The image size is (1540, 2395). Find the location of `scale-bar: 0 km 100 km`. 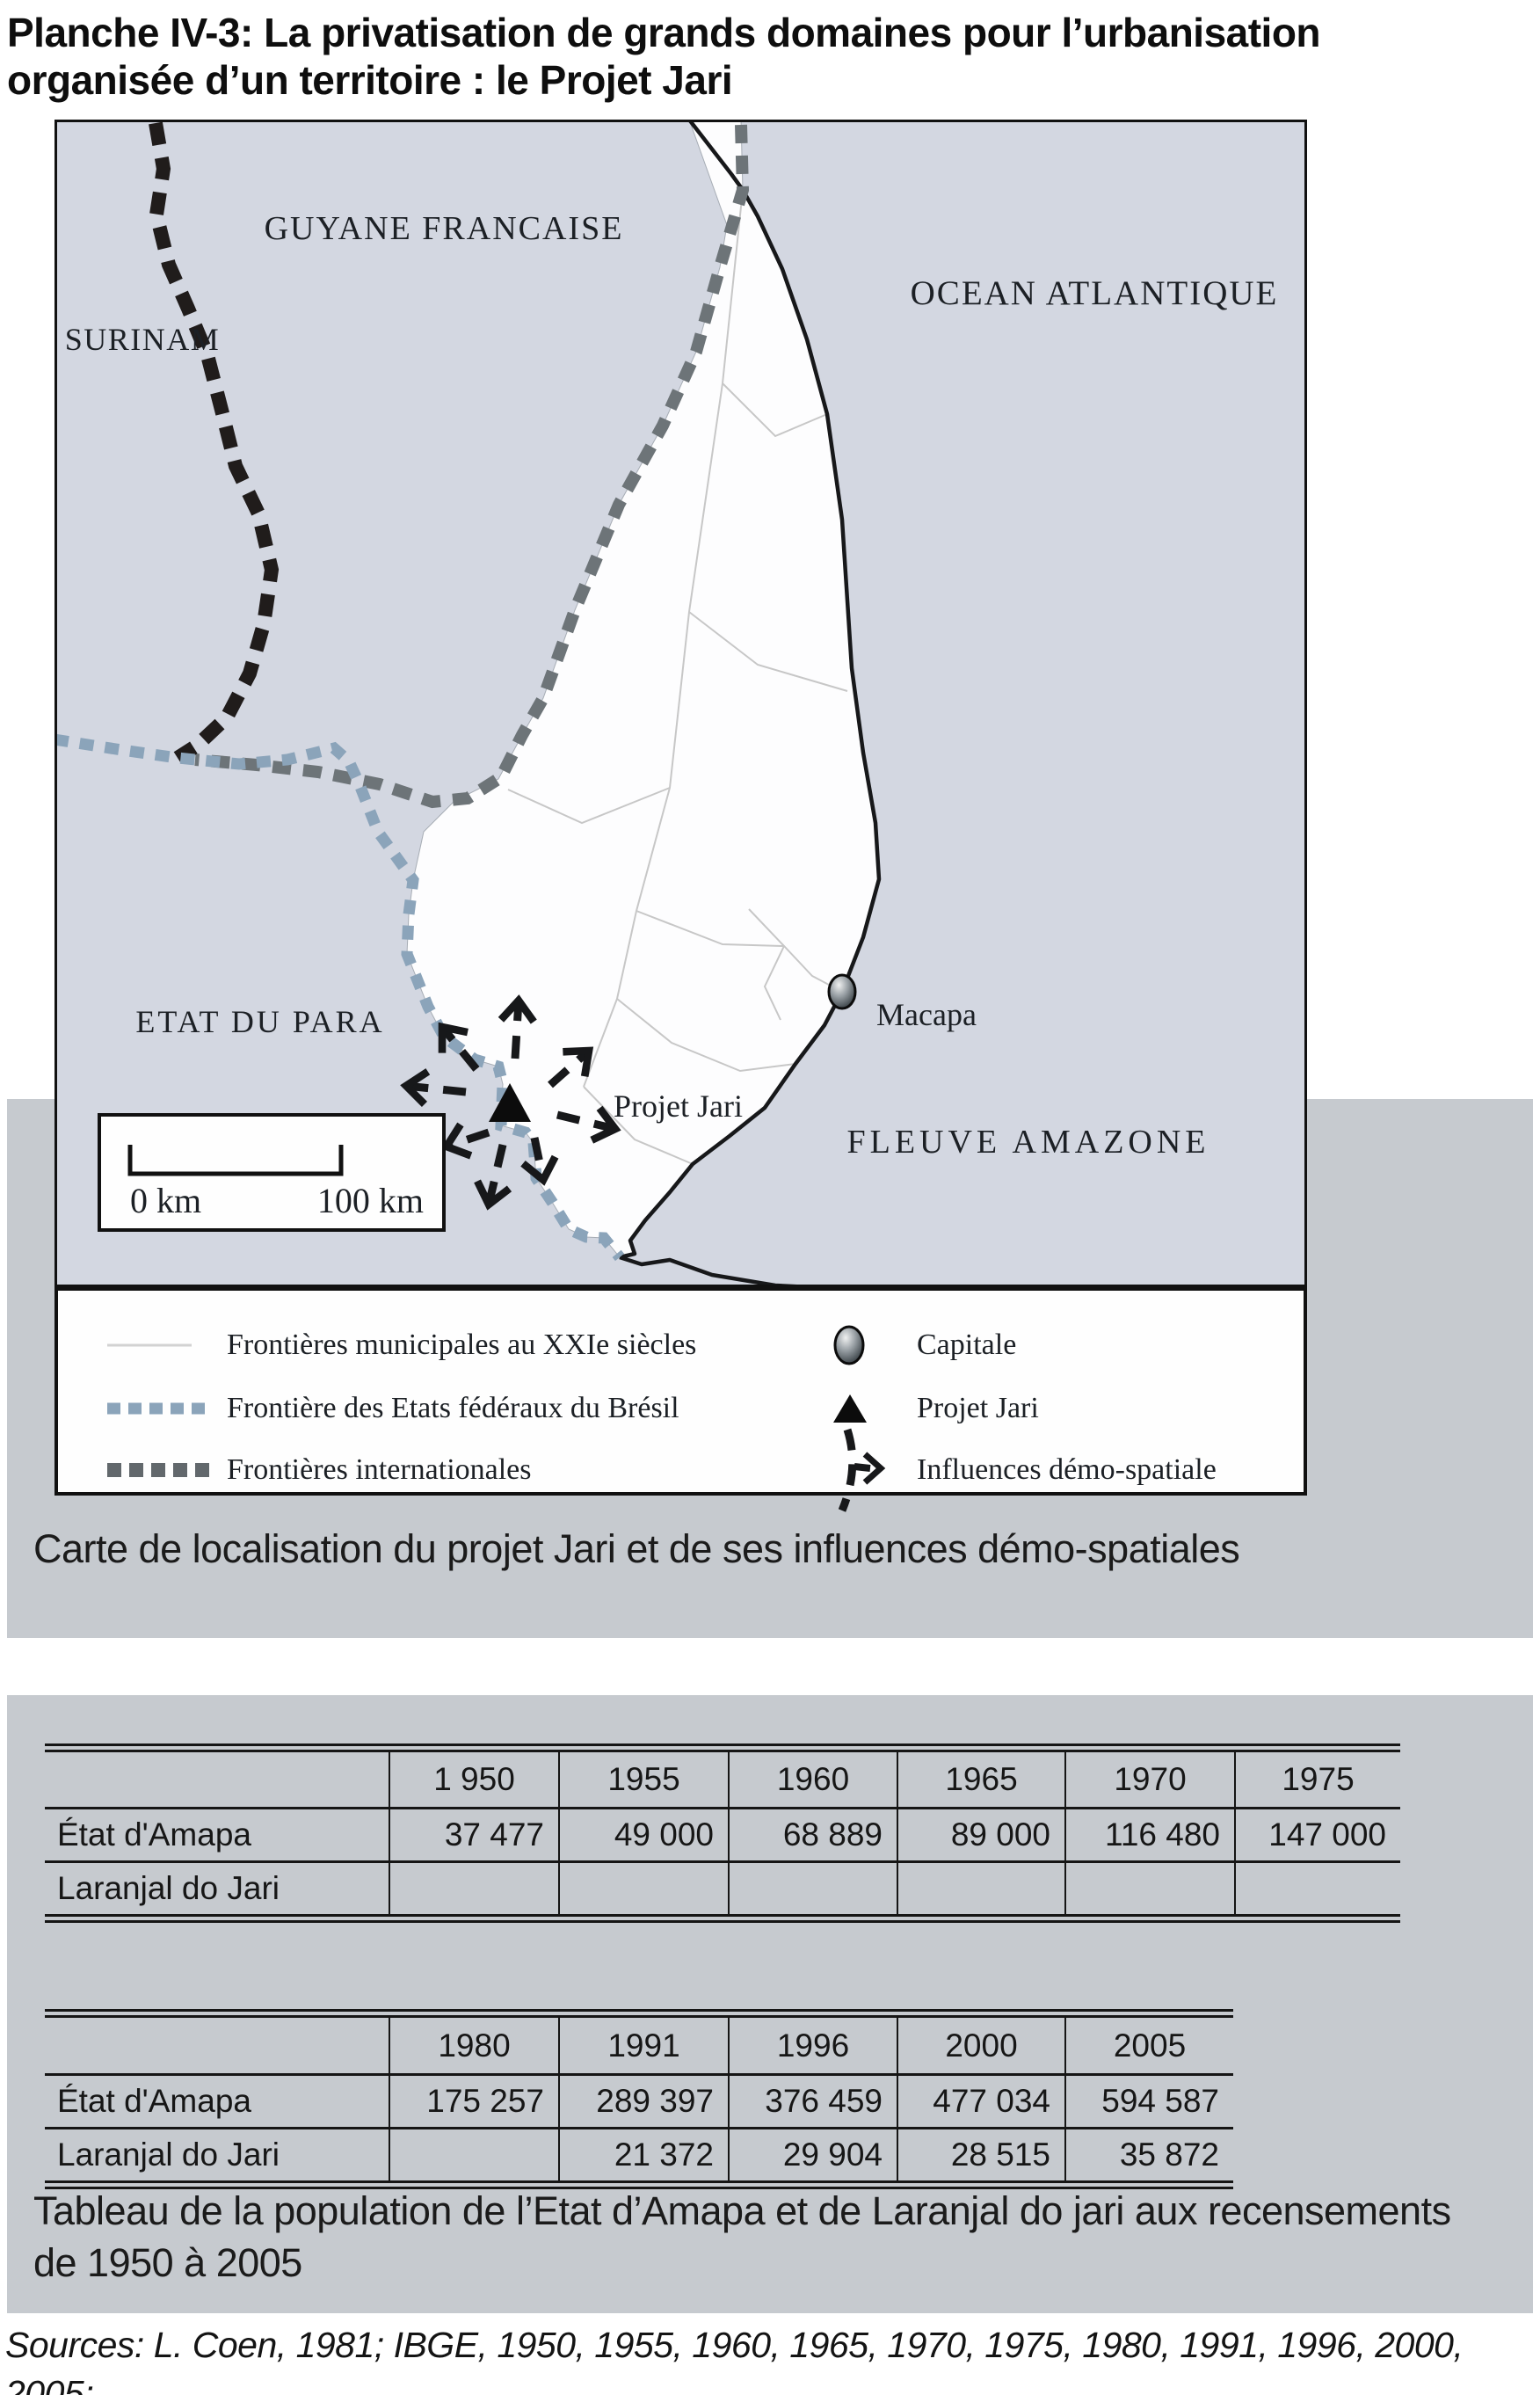

scale-bar: 0 km 100 km is located at coordinates (272, 1172).